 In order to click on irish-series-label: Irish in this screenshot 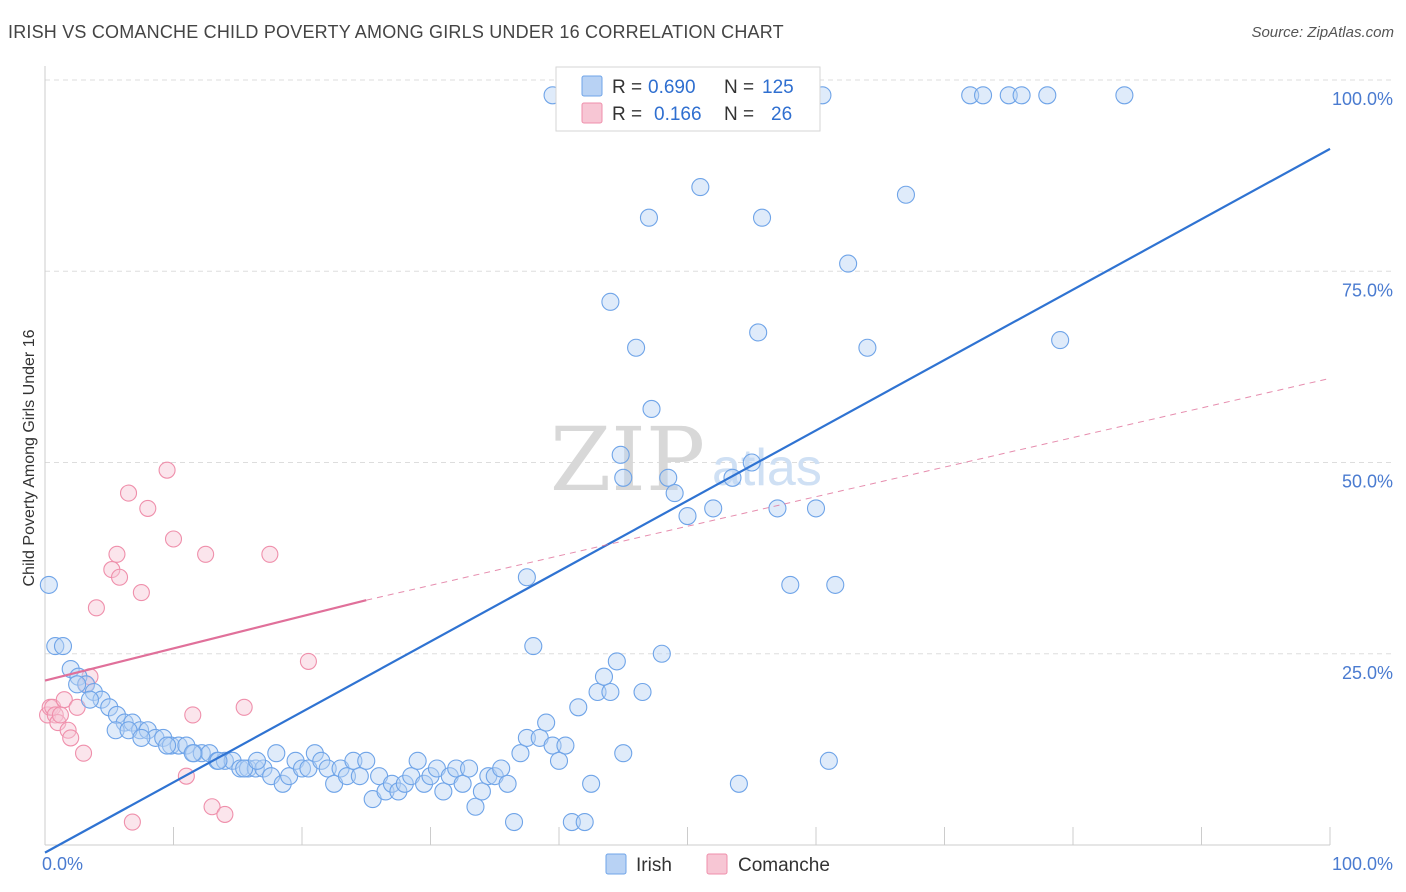, I will do `click(654, 865)`.